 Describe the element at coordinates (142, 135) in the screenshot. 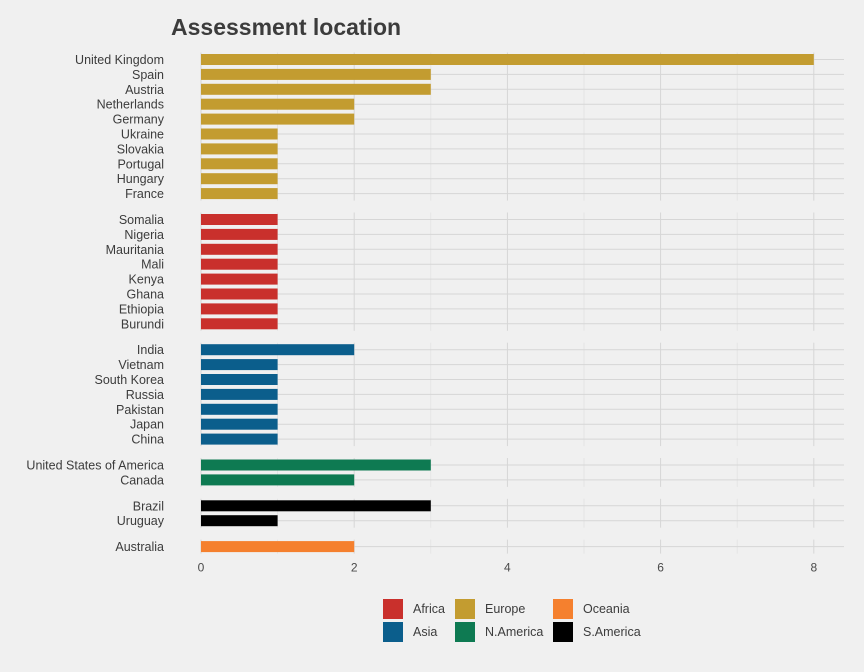

I see `y-tick-label: Ukraine` at that location.